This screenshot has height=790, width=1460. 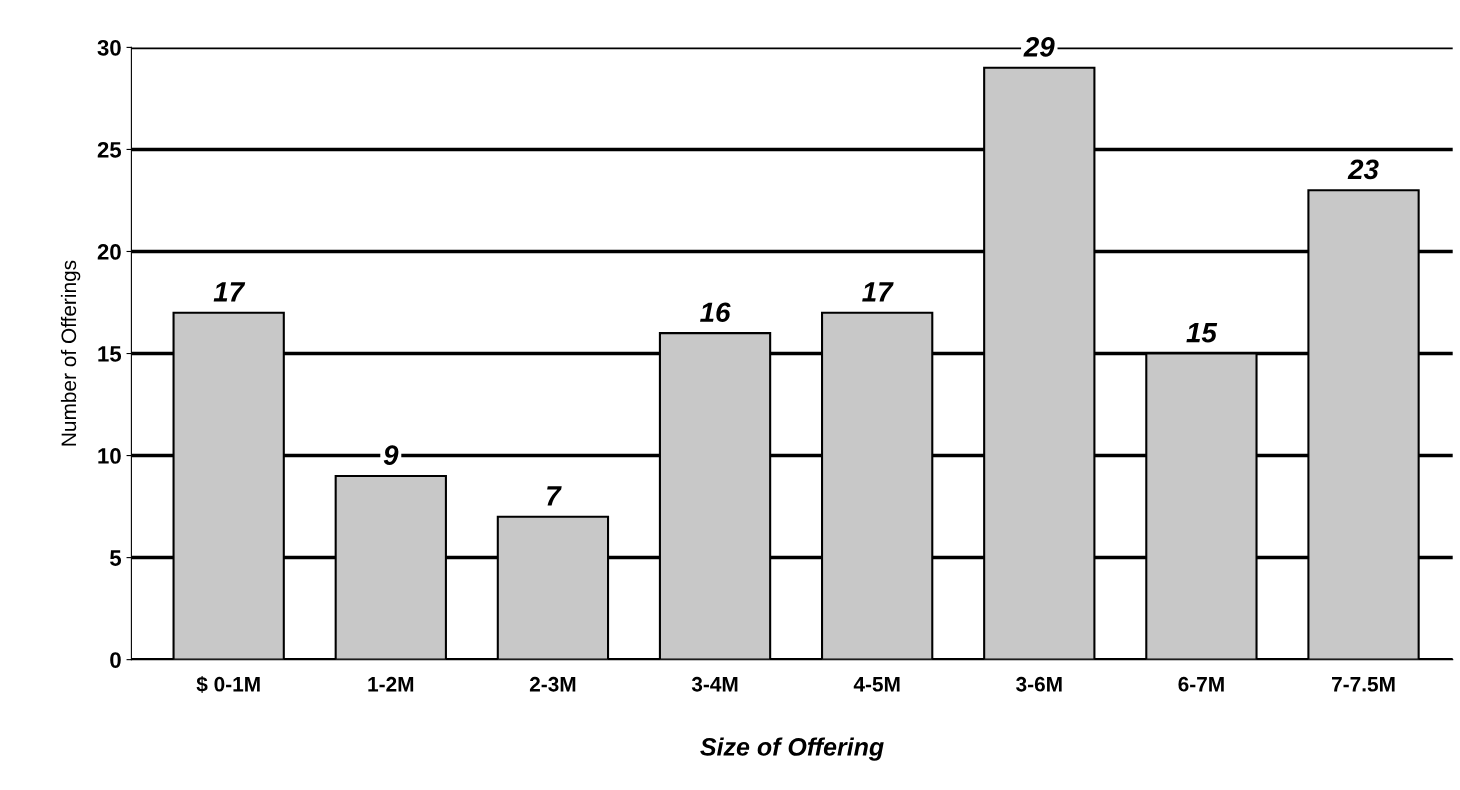 What do you see at coordinates (391, 684) in the screenshot?
I see `x-tick-label: 1-2M` at bounding box center [391, 684].